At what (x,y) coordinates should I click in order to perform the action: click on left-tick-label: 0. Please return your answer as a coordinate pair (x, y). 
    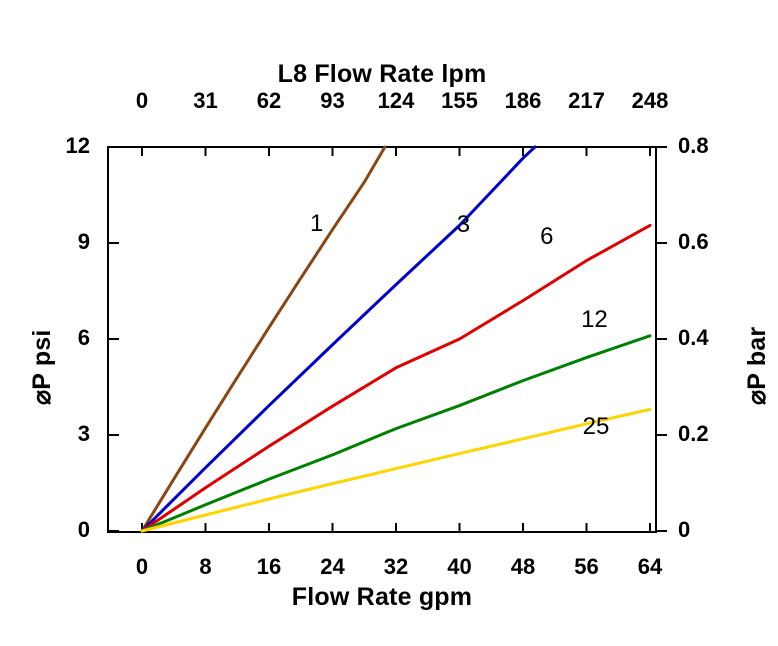
    Looking at the image, I should click on (83, 529).